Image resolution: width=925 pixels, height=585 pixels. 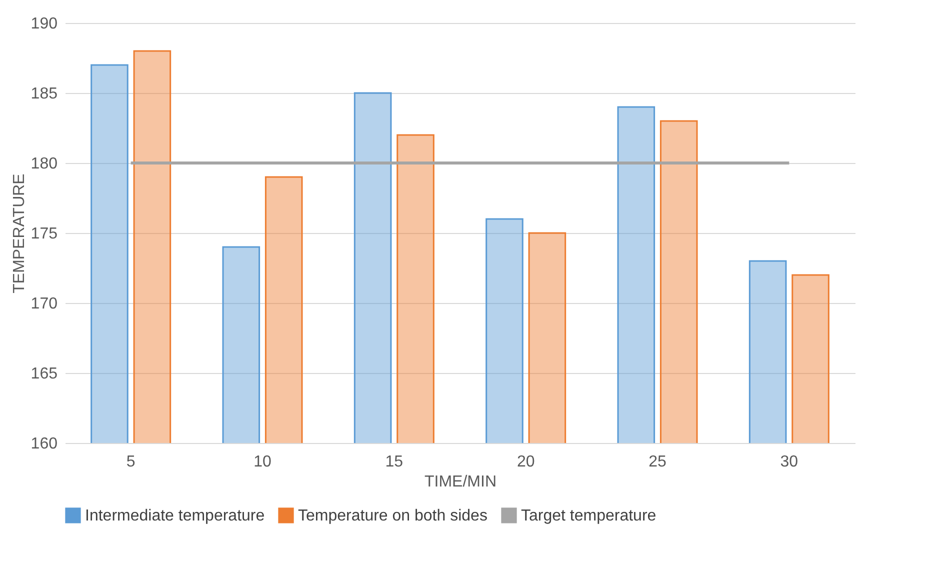 I want to click on y-tick-label: 160, so click(x=44, y=444).